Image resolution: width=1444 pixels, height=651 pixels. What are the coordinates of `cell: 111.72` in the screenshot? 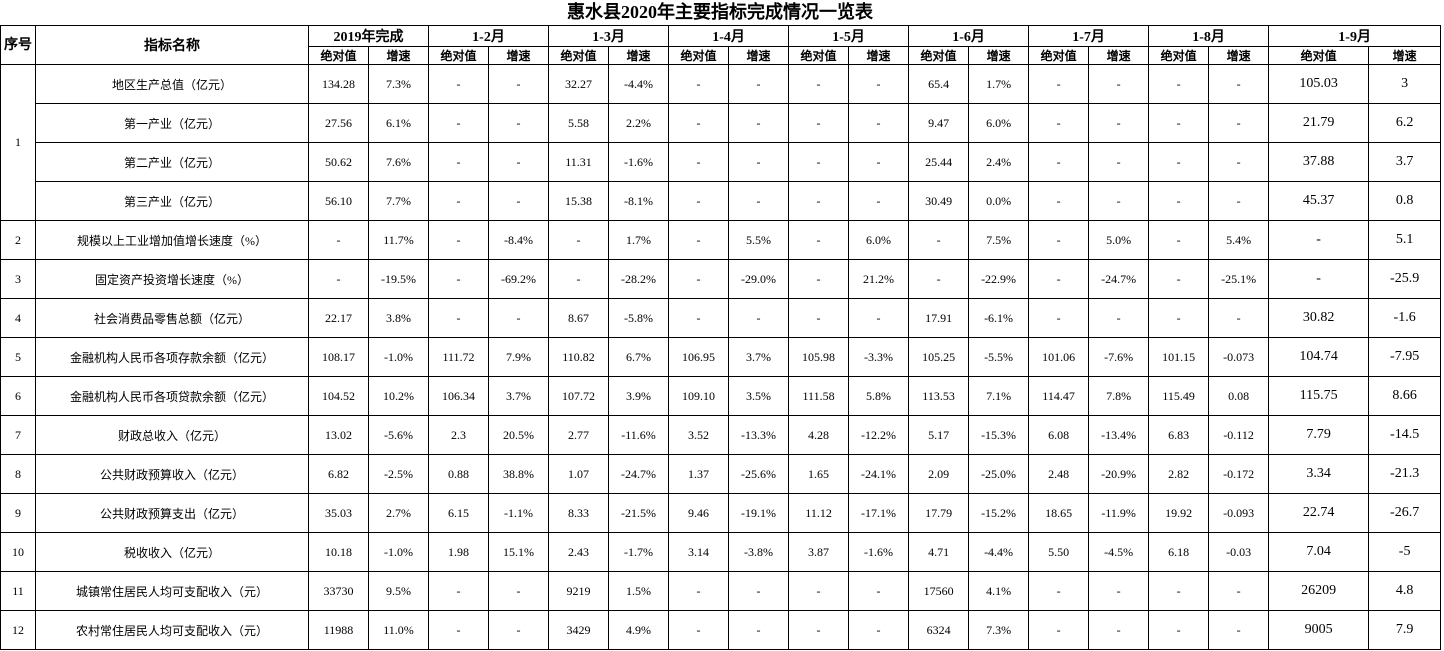 It's located at (458, 357).